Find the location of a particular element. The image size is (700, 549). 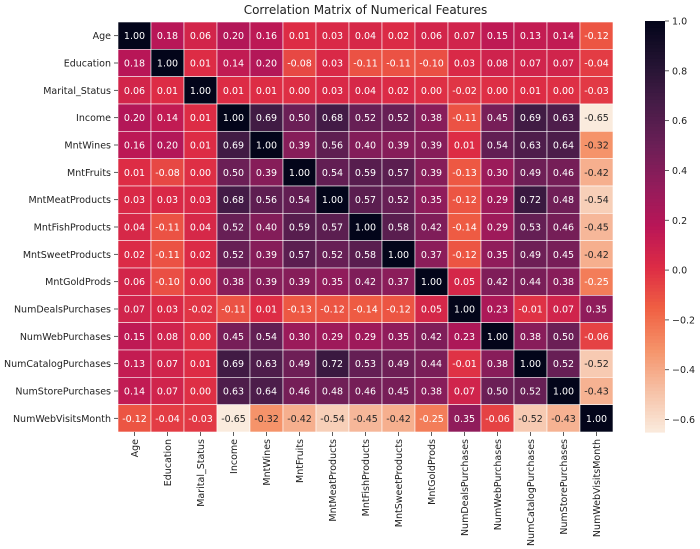

cell-annotation: 0.04 is located at coordinates (200, 228).